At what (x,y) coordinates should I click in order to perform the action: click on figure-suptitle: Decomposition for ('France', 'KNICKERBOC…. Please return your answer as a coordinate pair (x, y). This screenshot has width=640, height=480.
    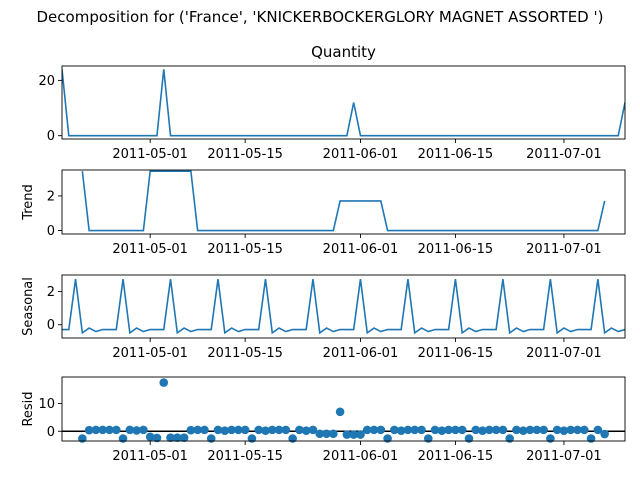
    Looking at the image, I should click on (320, 17).